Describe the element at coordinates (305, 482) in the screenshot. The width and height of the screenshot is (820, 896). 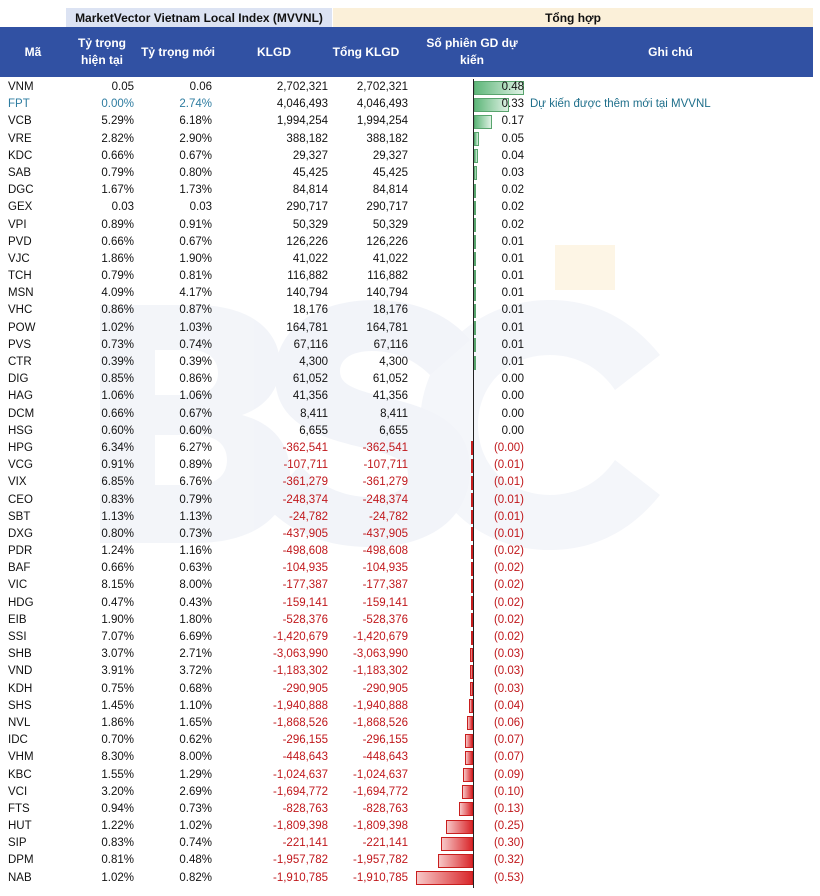
I see `klgd-cell: -361,279` at that location.